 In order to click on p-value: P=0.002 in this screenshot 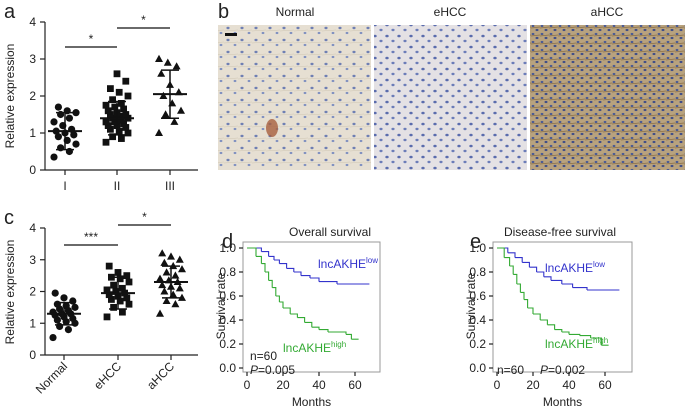, I will do `click(562, 370)`.